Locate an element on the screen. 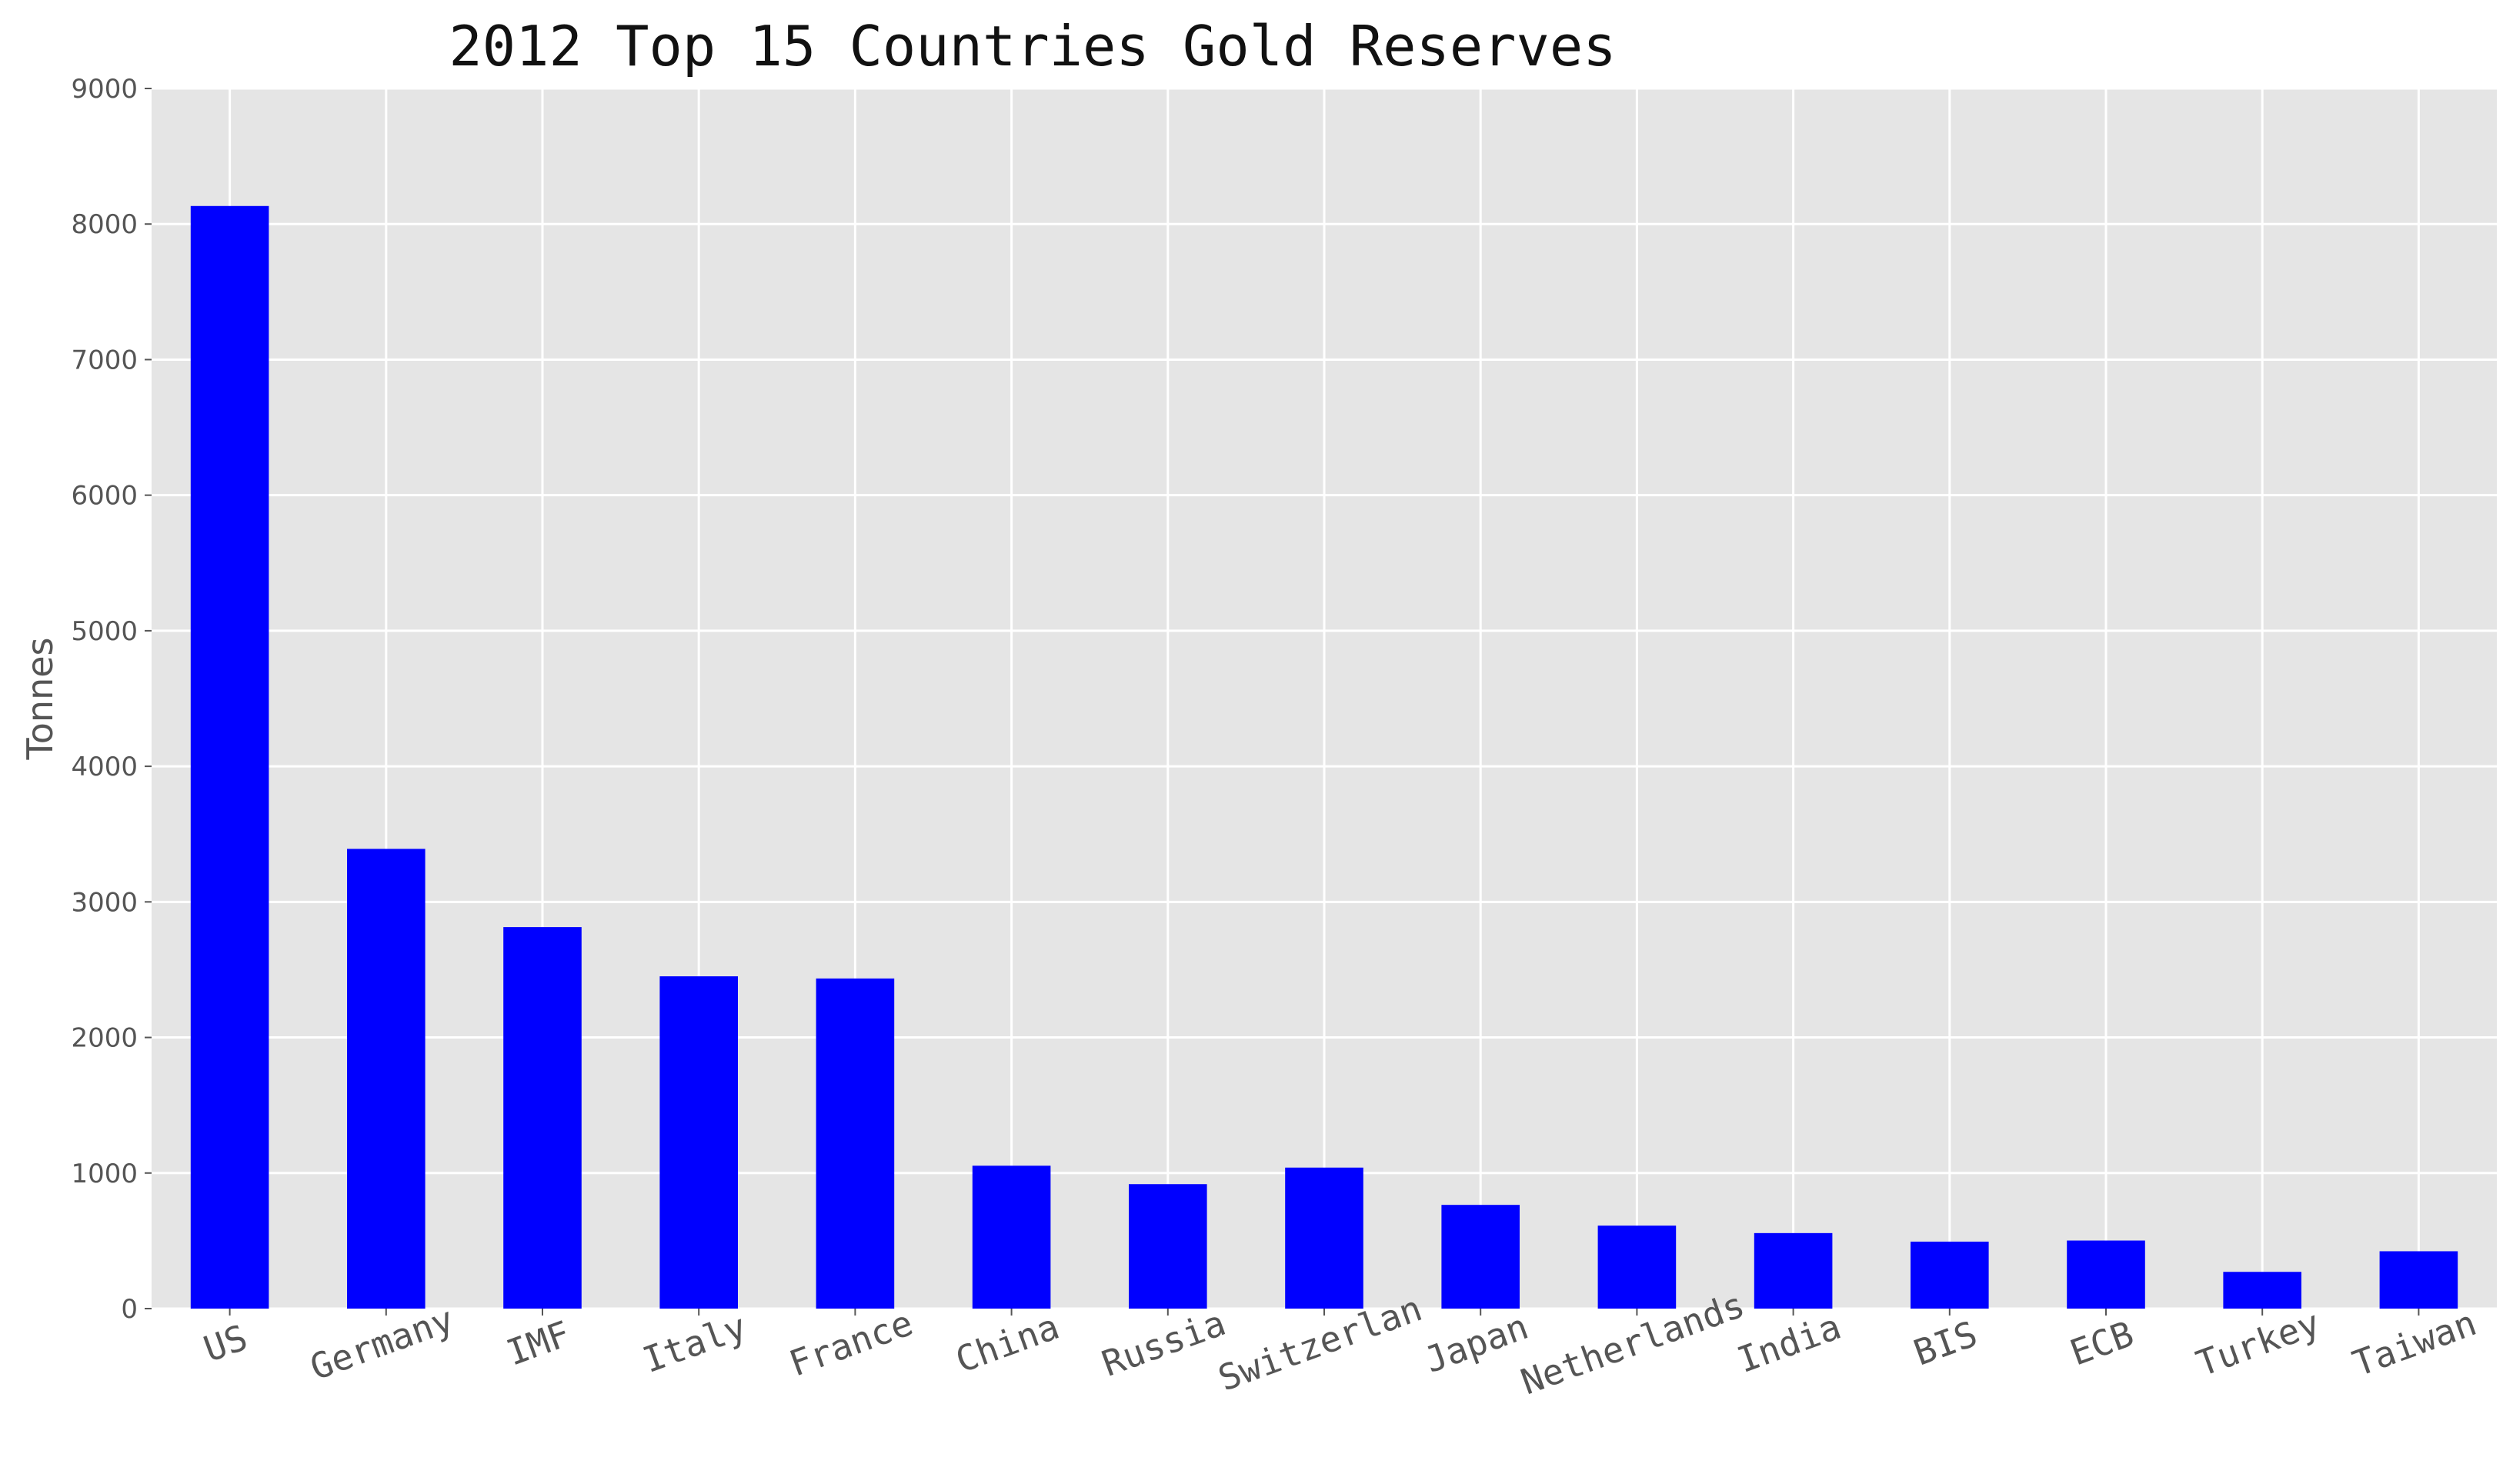 This screenshot has height=1484, width=2503. y-axis-label: Tonnes is located at coordinates (40, 698).